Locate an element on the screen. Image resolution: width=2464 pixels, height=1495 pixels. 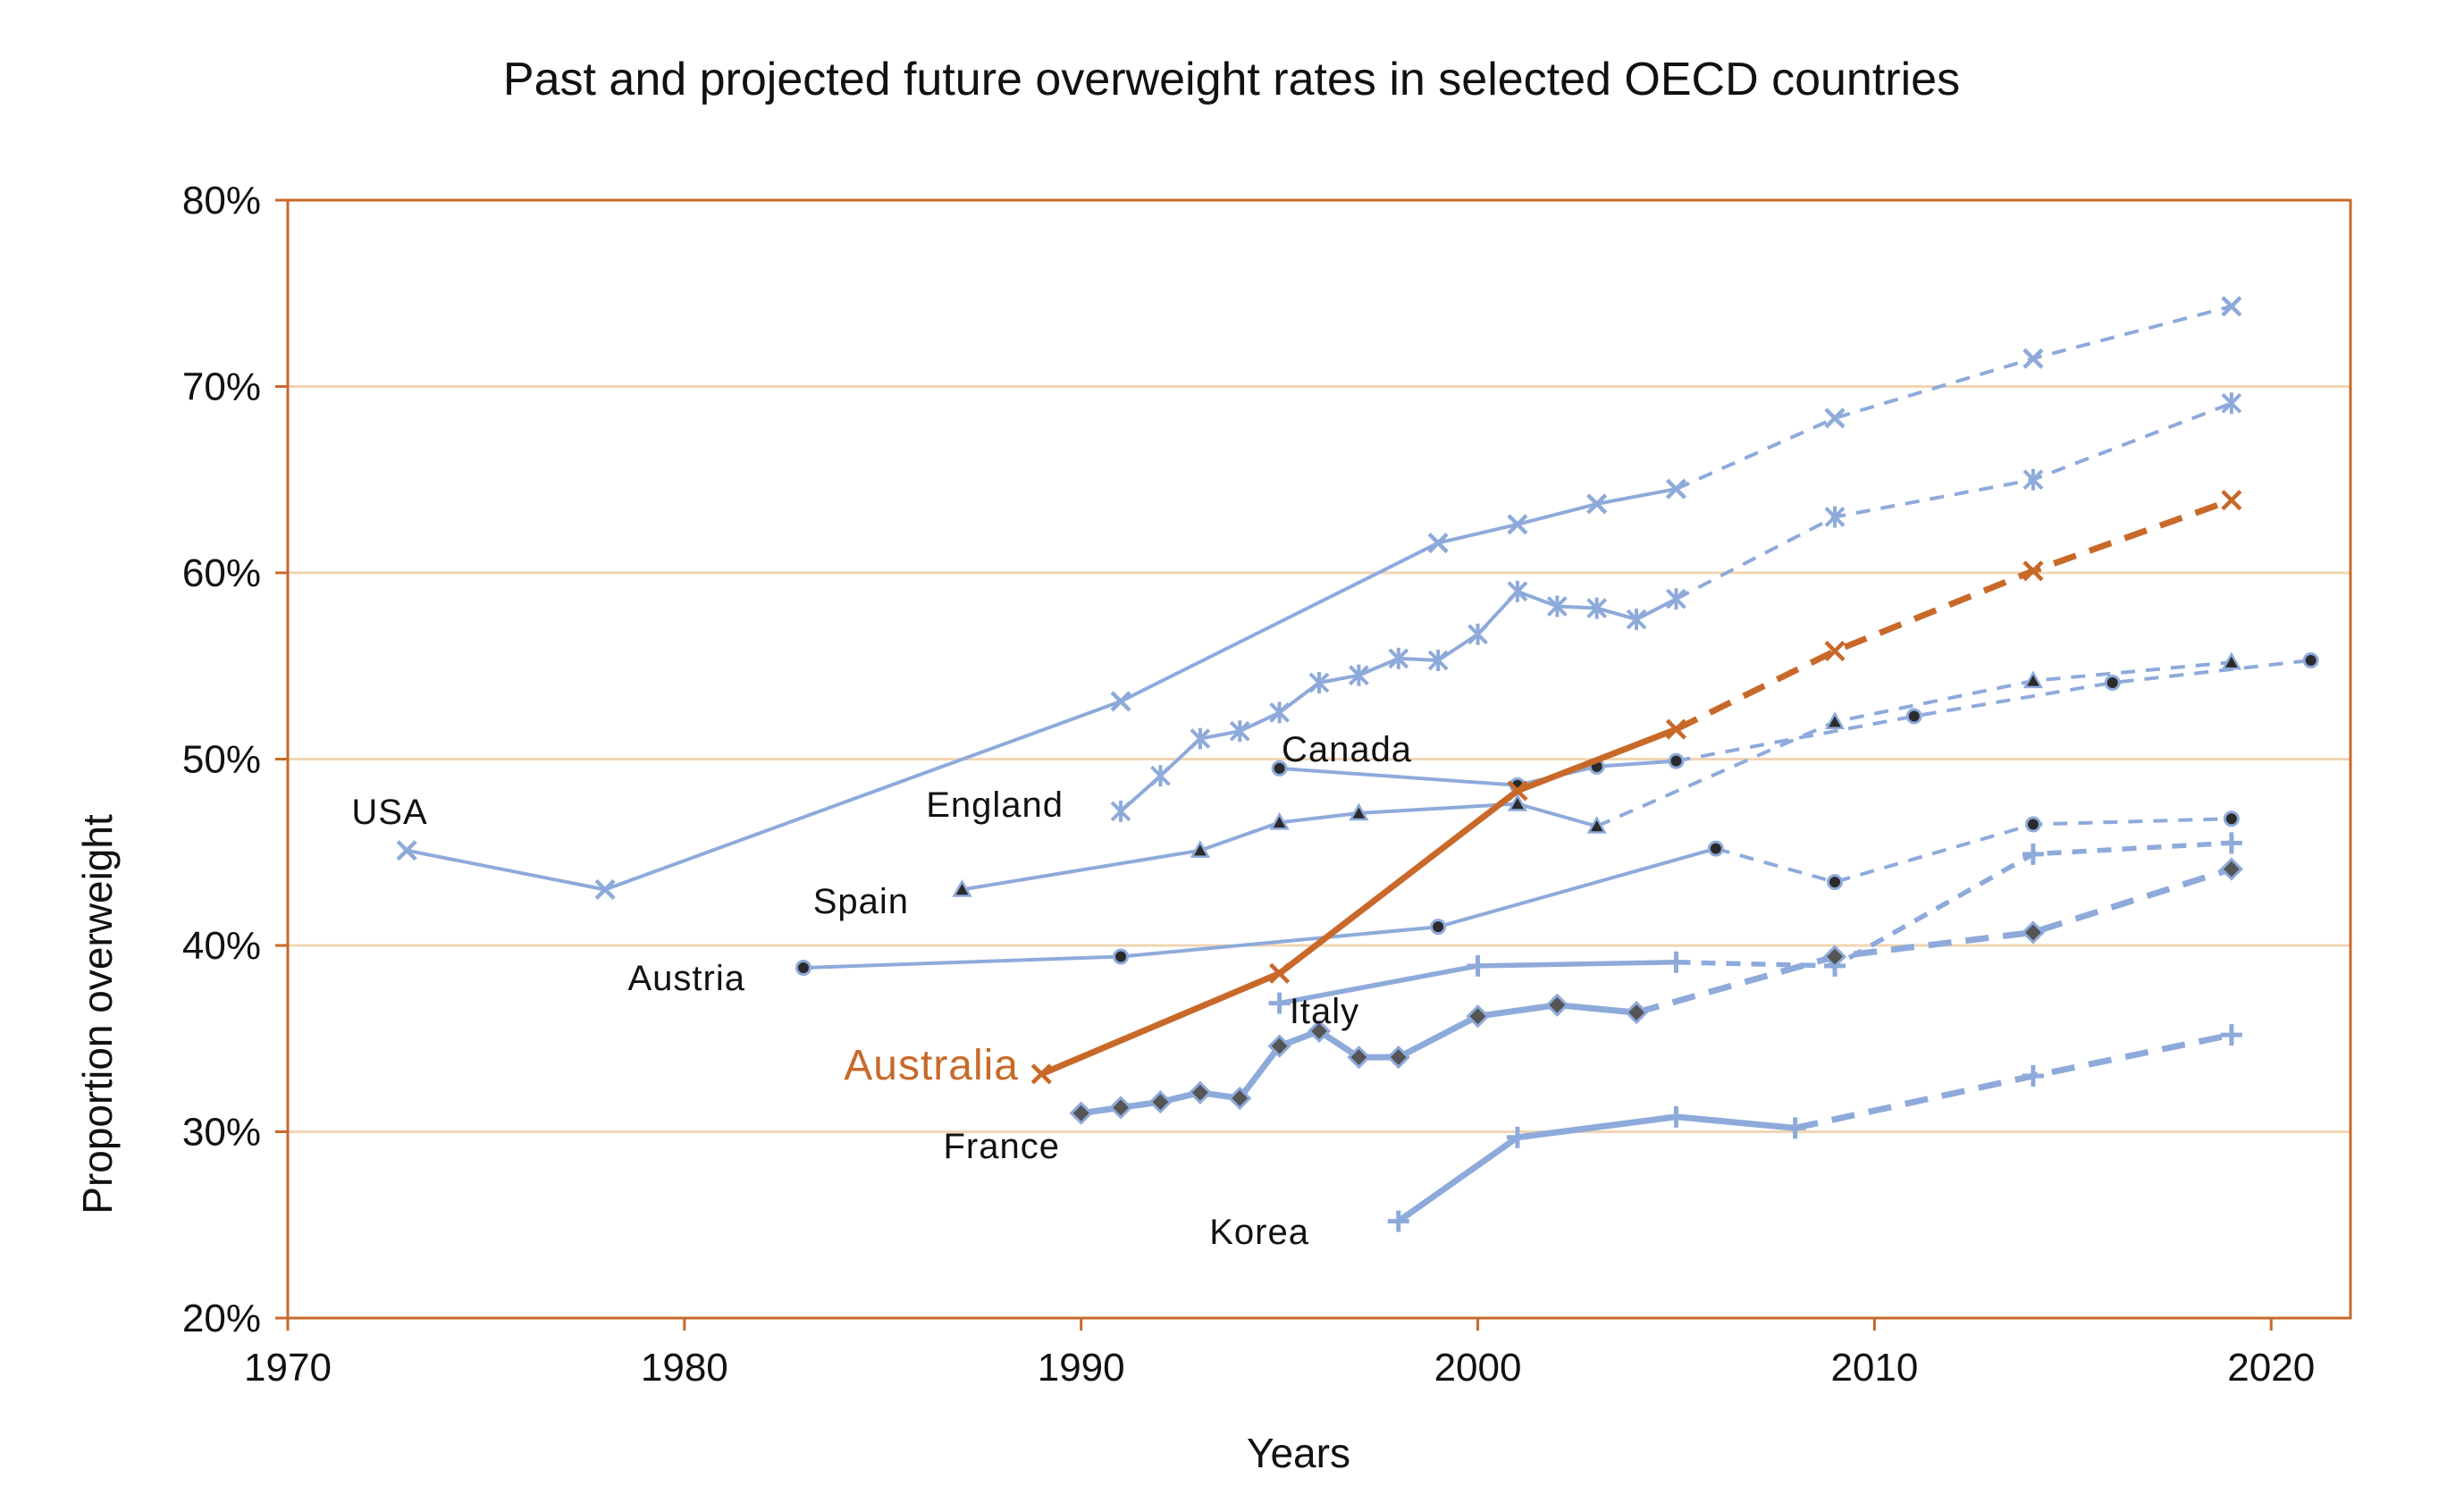
x-axis-label: Years is located at coordinates (1298, 1453).